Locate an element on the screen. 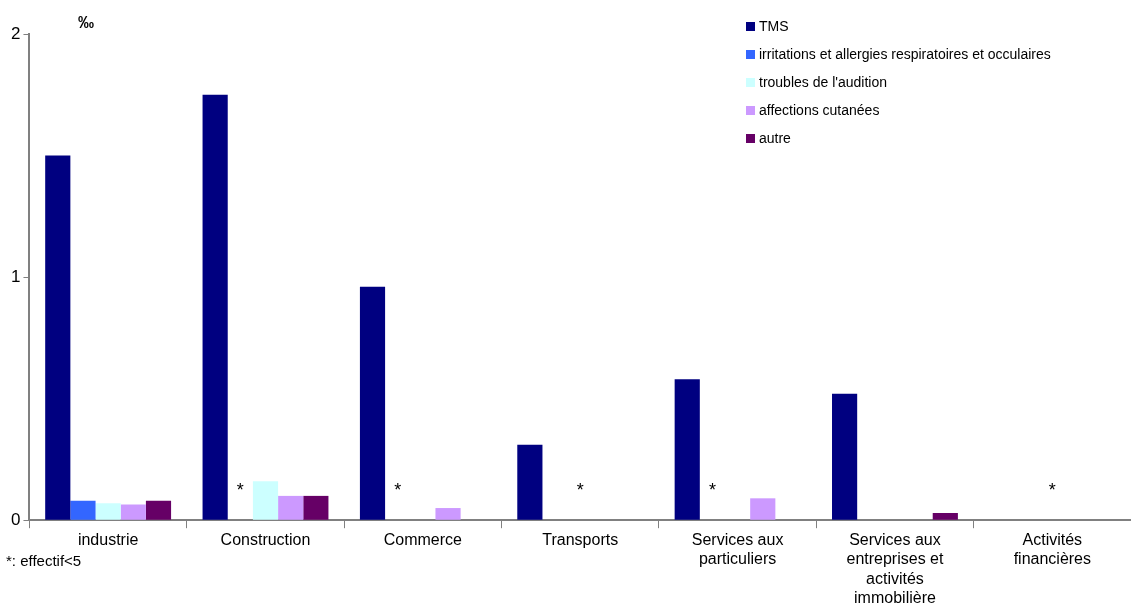  legend-label: TMS is located at coordinates (774, 26).